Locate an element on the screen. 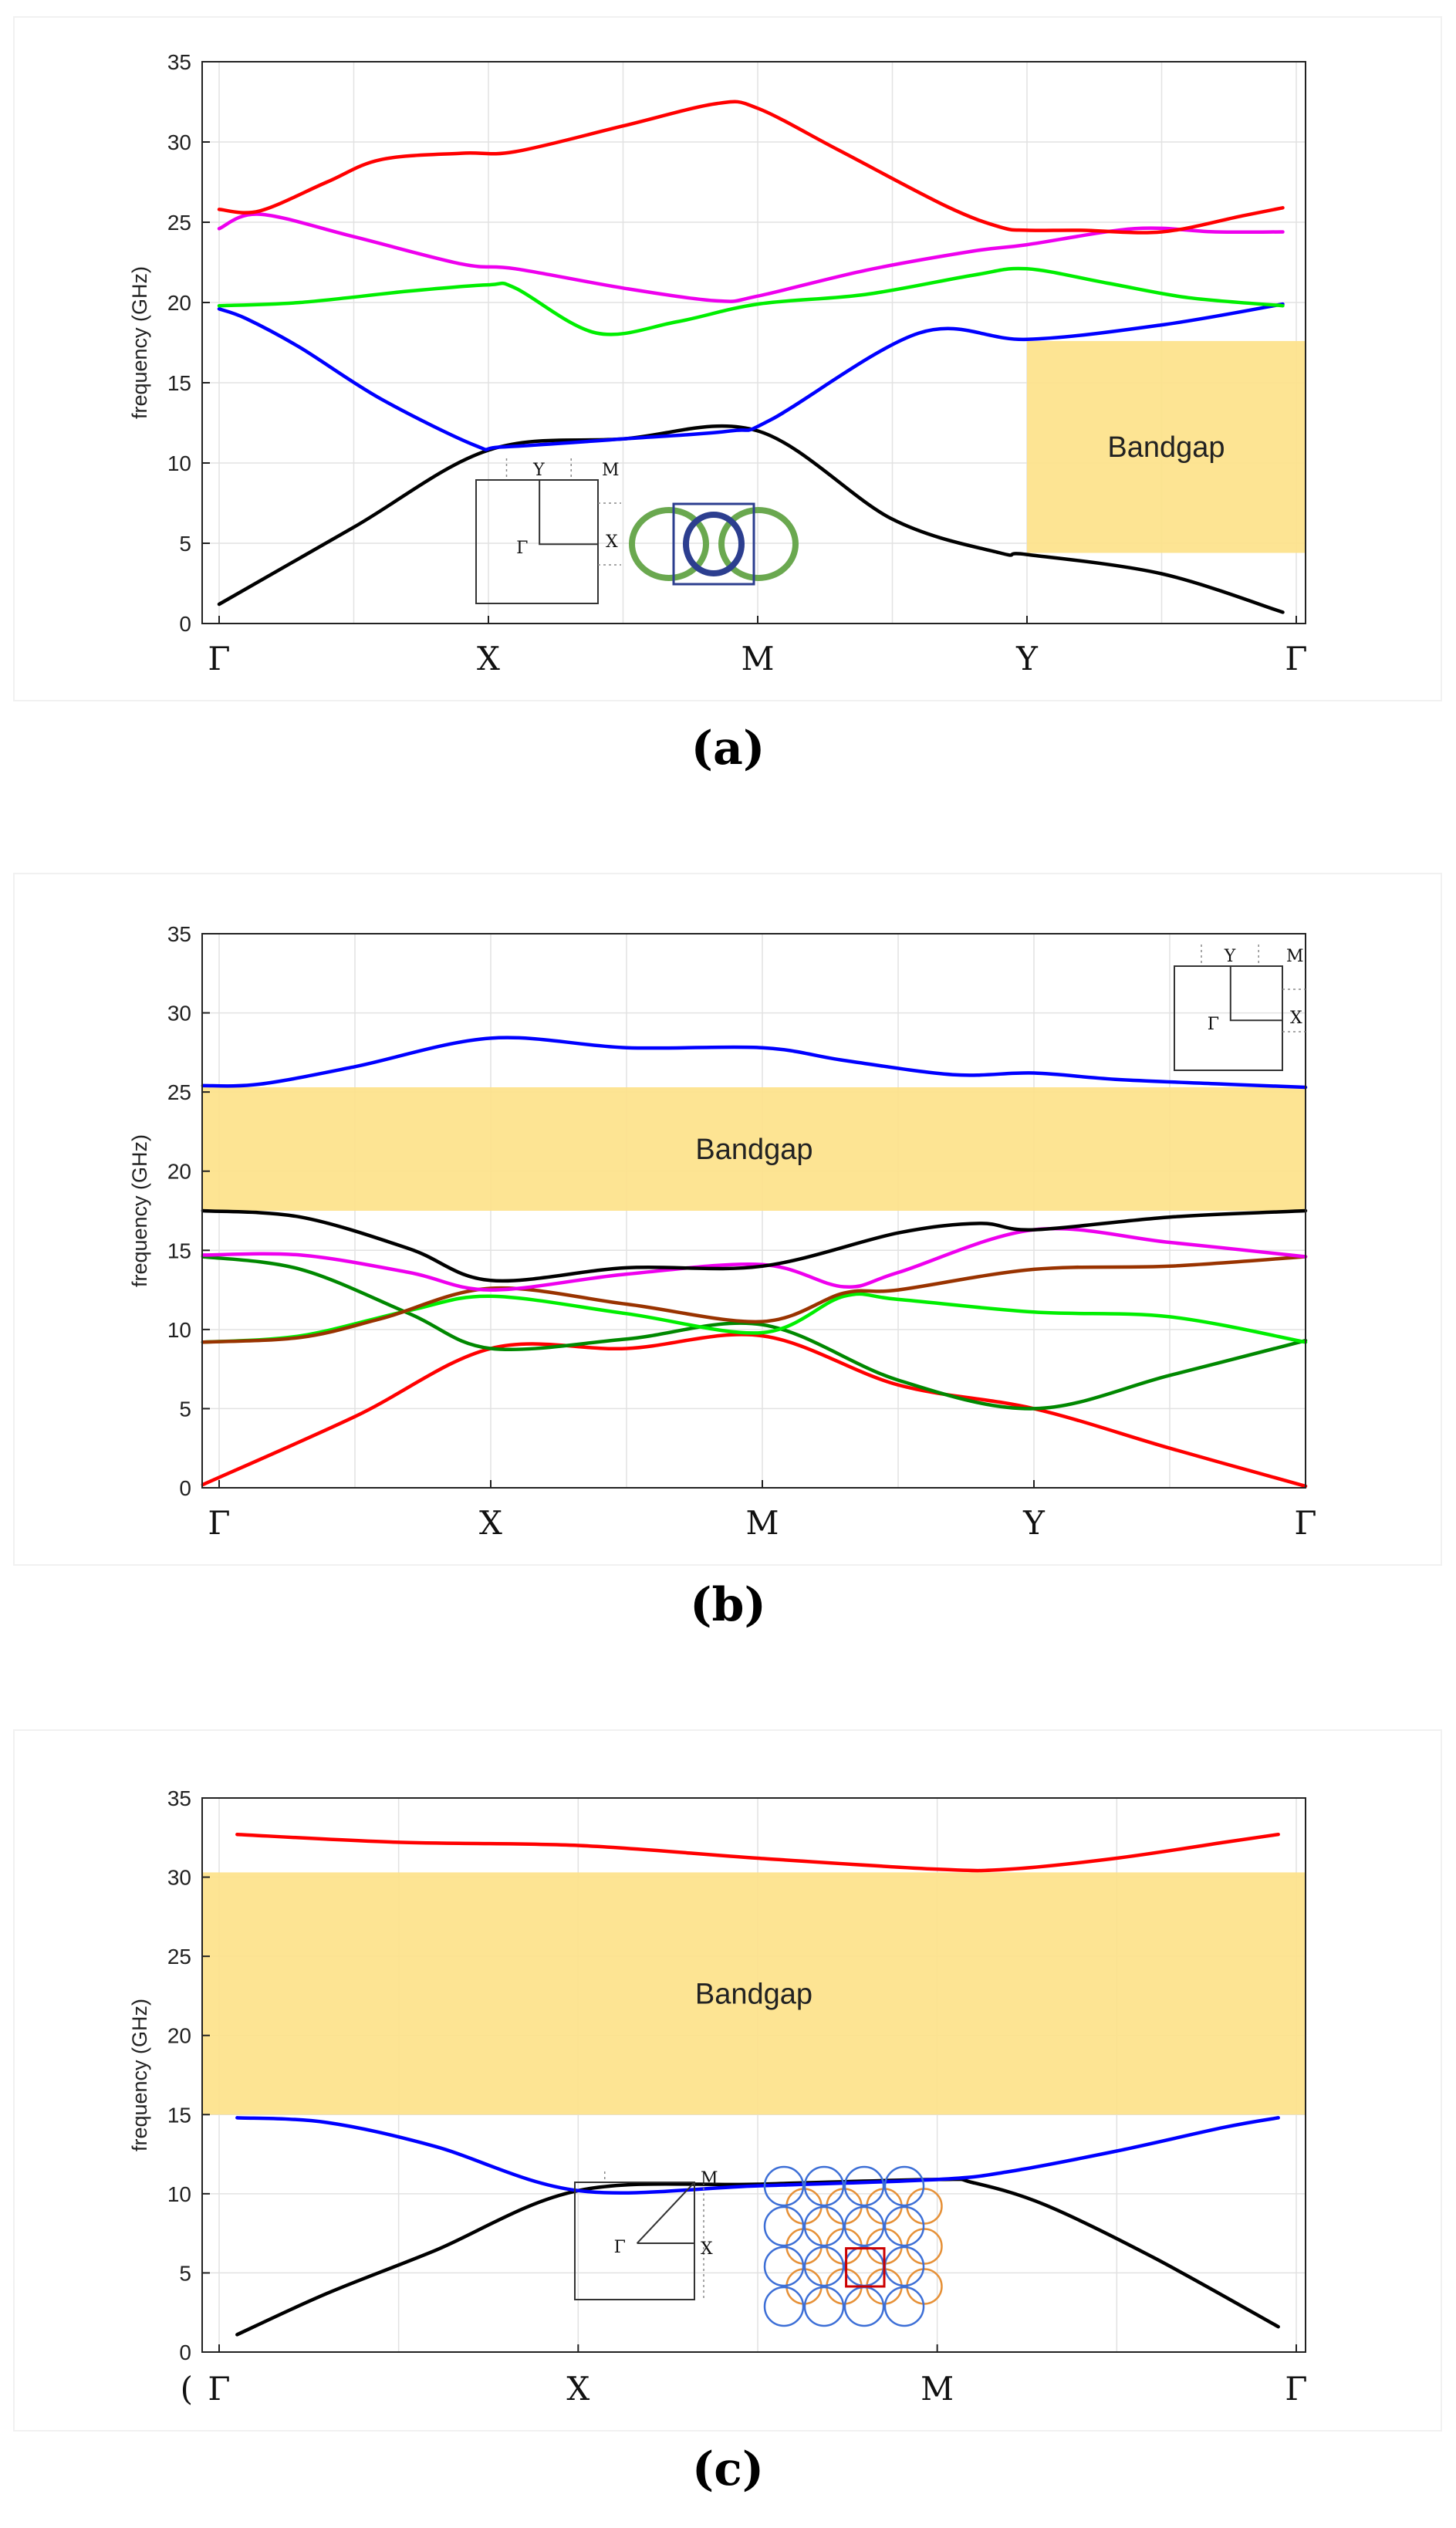 The width and height of the screenshot is (1456, 2528). bz-label: Y is located at coordinates (1230, 957).